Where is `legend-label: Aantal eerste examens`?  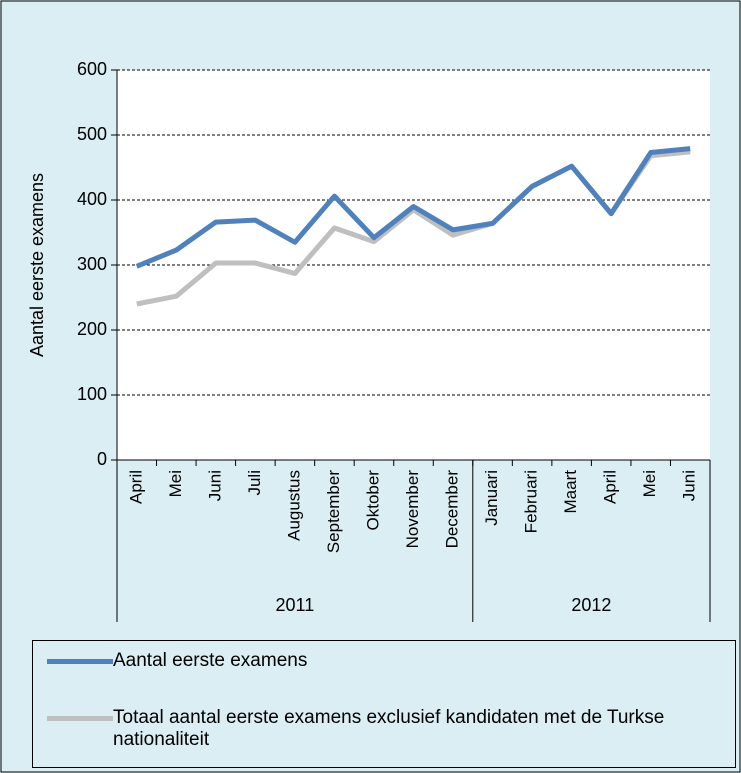 legend-label: Aantal eerste examens is located at coordinates (210, 660).